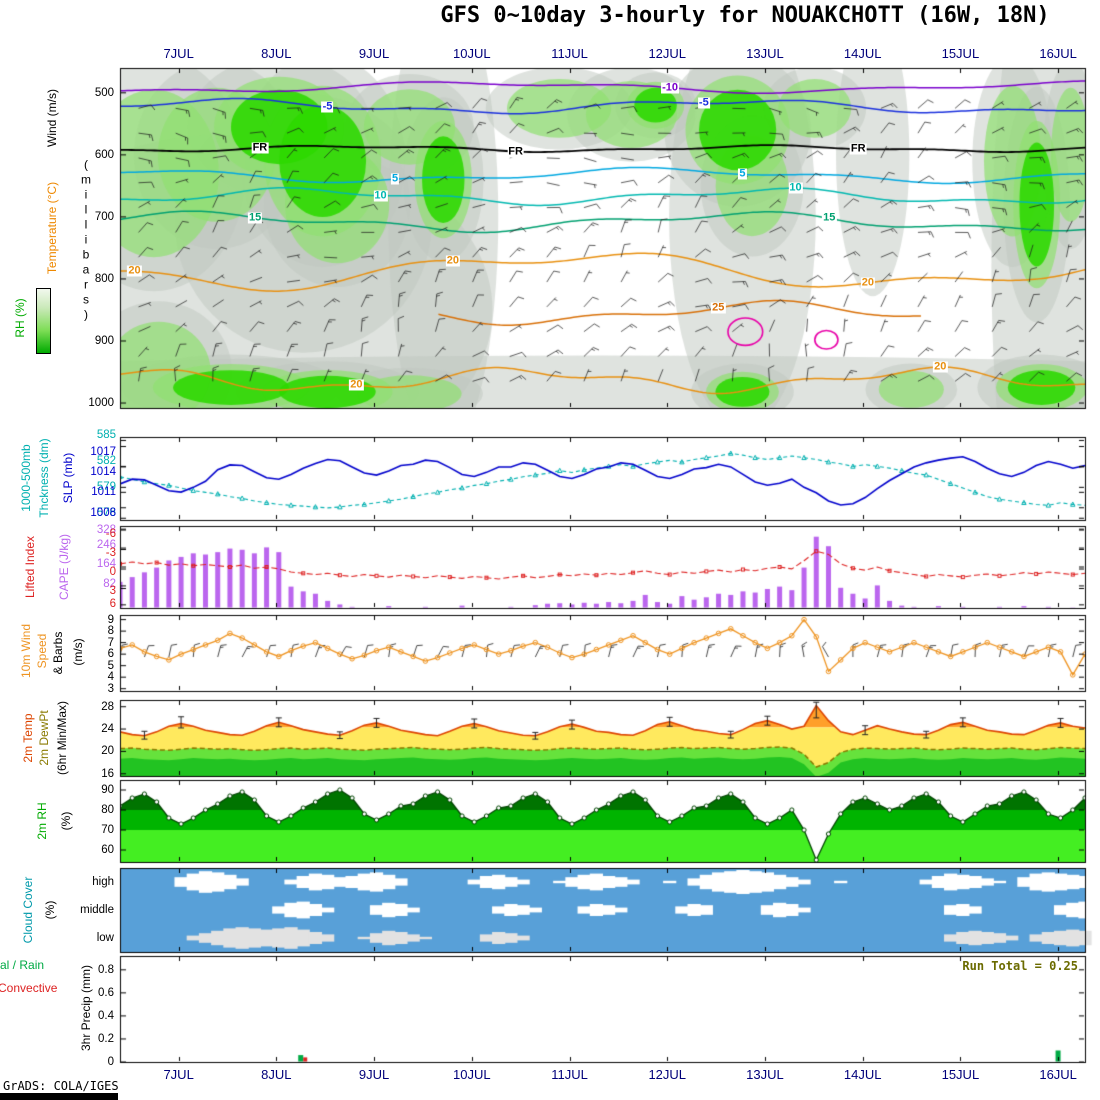 This screenshot has width=1100, height=1100. I want to click on barbs-axis-label: & Barbs, so click(58, 653).